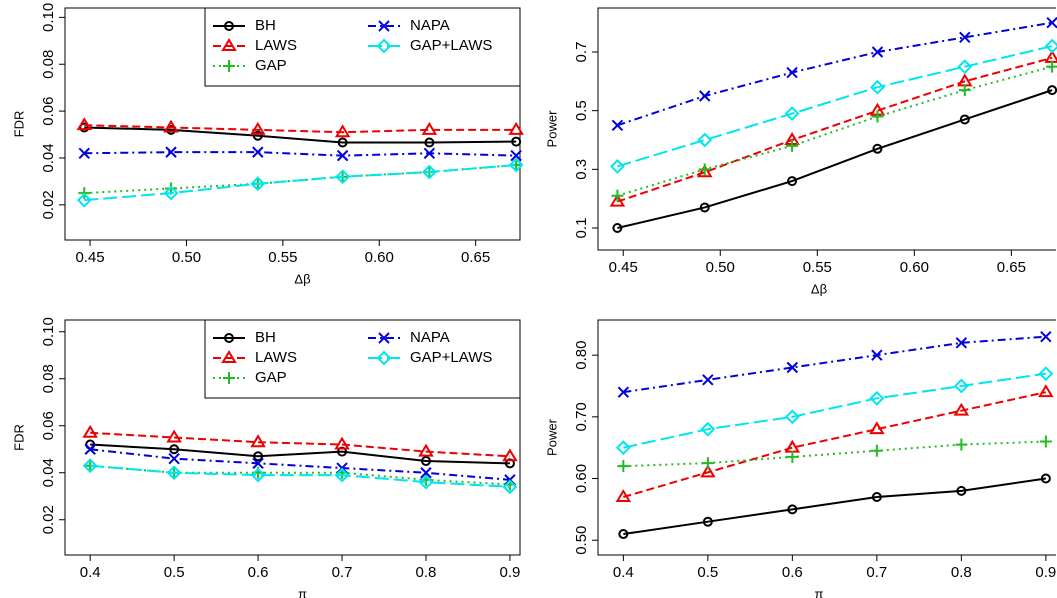 The height and width of the screenshot is (598, 1057). Describe the element at coordinates (48, 331) in the screenshot. I see `y-tick-label: 0.10` at that location.